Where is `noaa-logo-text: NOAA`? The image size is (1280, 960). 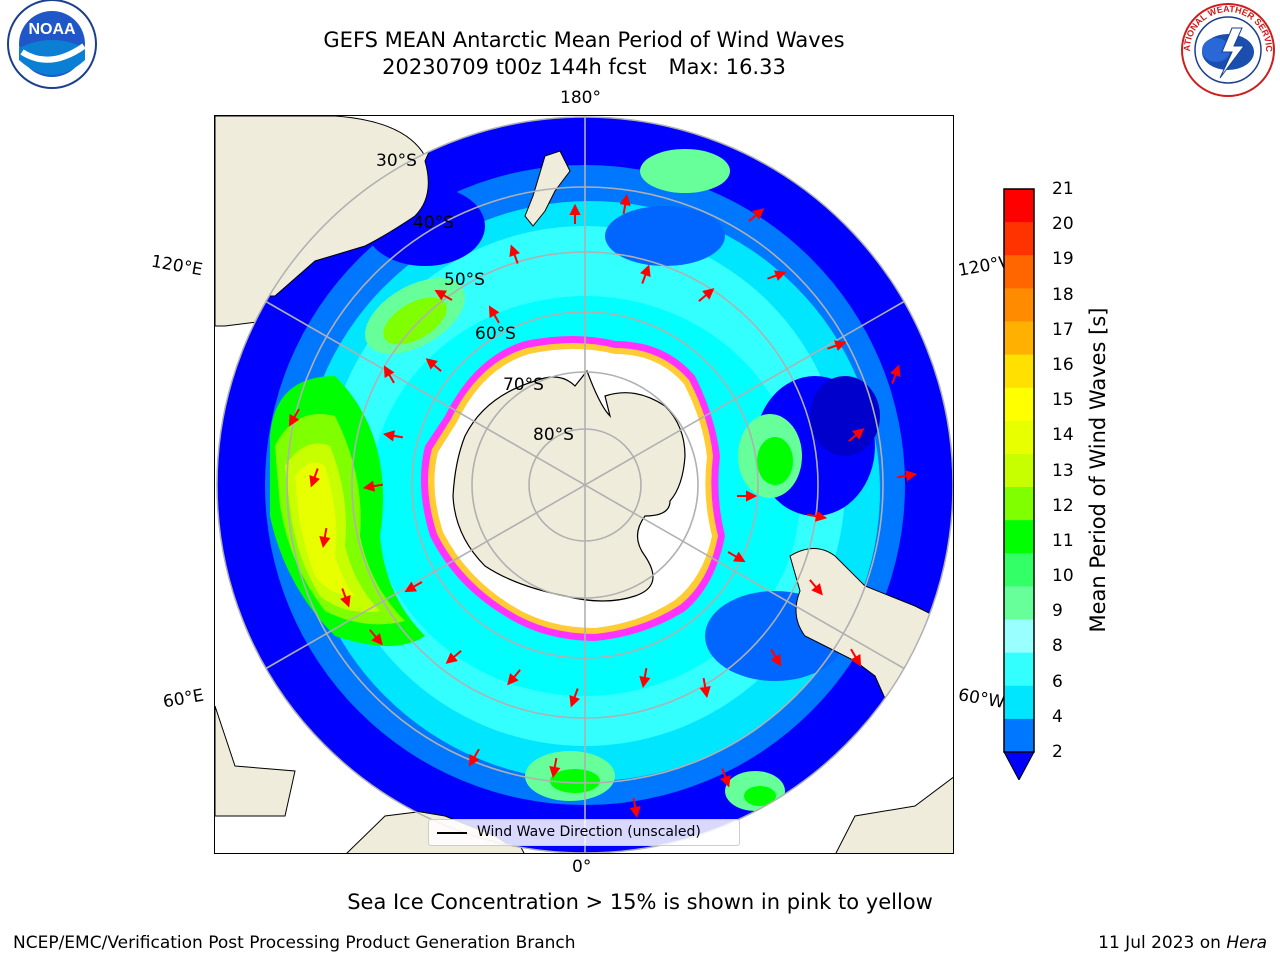 noaa-logo-text: NOAA is located at coordinates (52, 29).